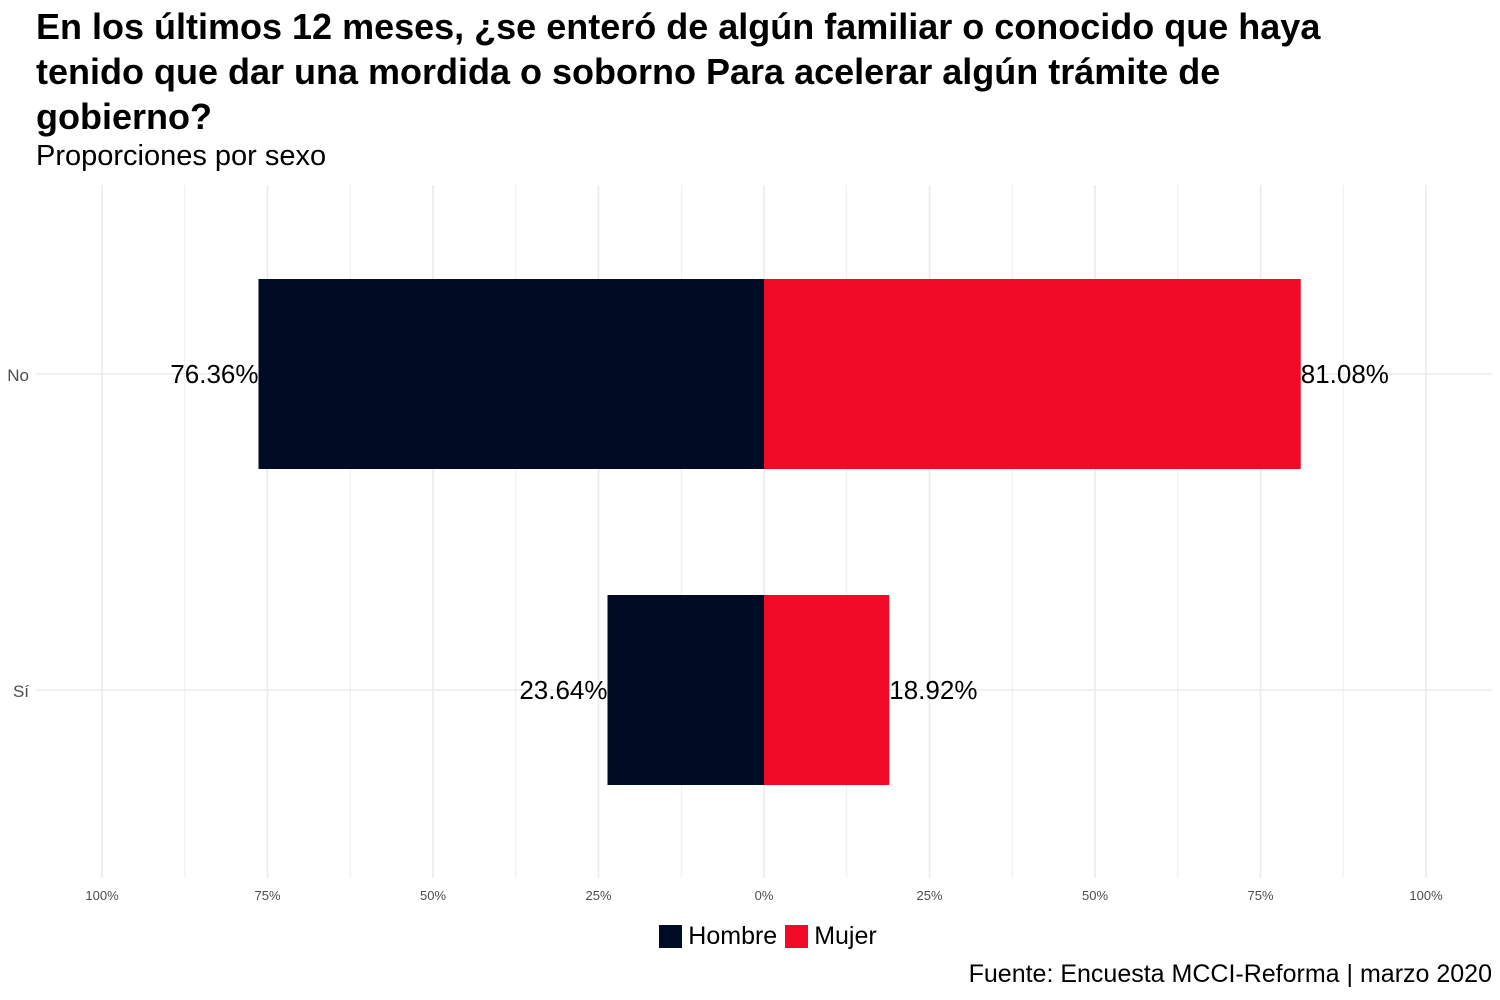  What do you see at coordinates (21, 691) in the screenshot?
I see `y-tick-label: Sí` at bounding box center [21, 691].